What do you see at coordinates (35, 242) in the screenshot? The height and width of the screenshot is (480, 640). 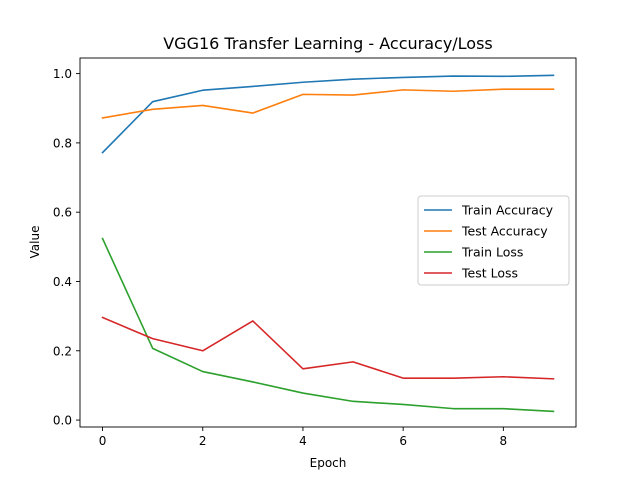 I see `y-axis-label: Value` at bounding box center [35, 242].